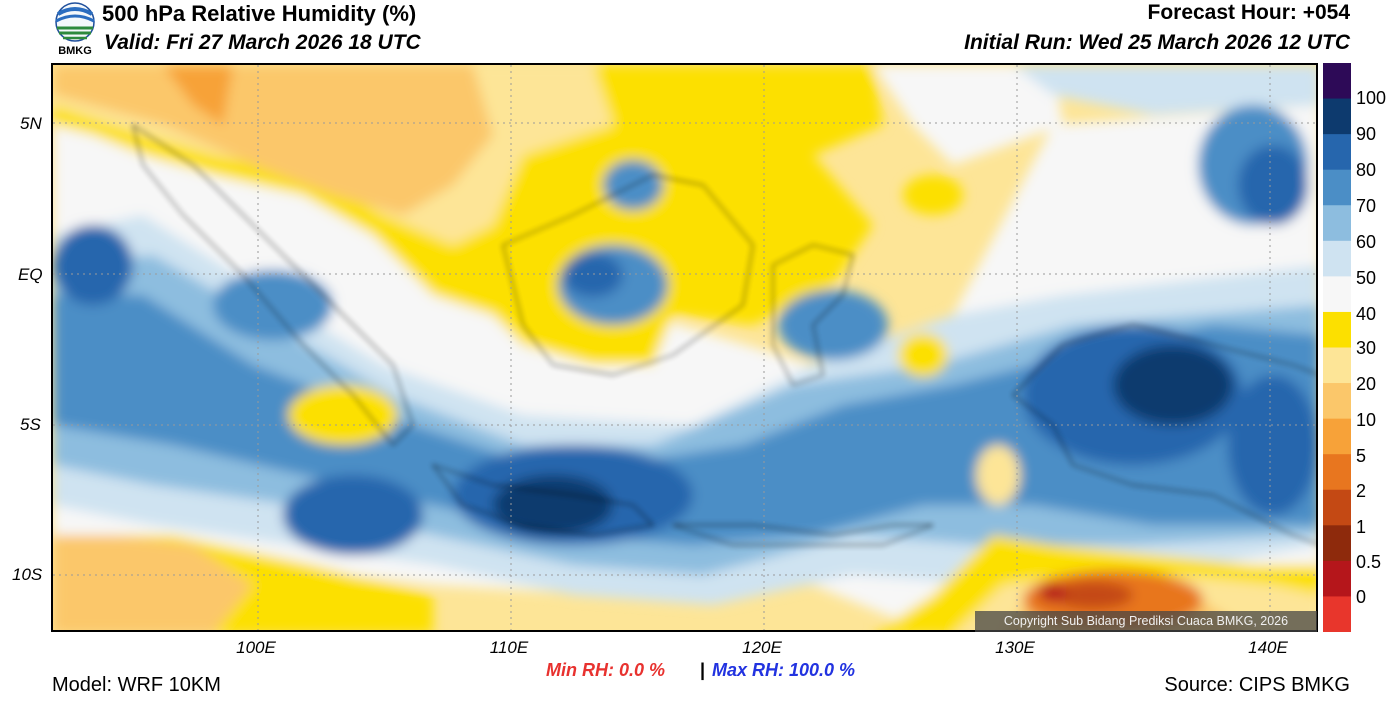 This screenshot has width=1400, height=709. I want to click on forecast-hour: Forecast Hour: +054, so click(1249, 12).